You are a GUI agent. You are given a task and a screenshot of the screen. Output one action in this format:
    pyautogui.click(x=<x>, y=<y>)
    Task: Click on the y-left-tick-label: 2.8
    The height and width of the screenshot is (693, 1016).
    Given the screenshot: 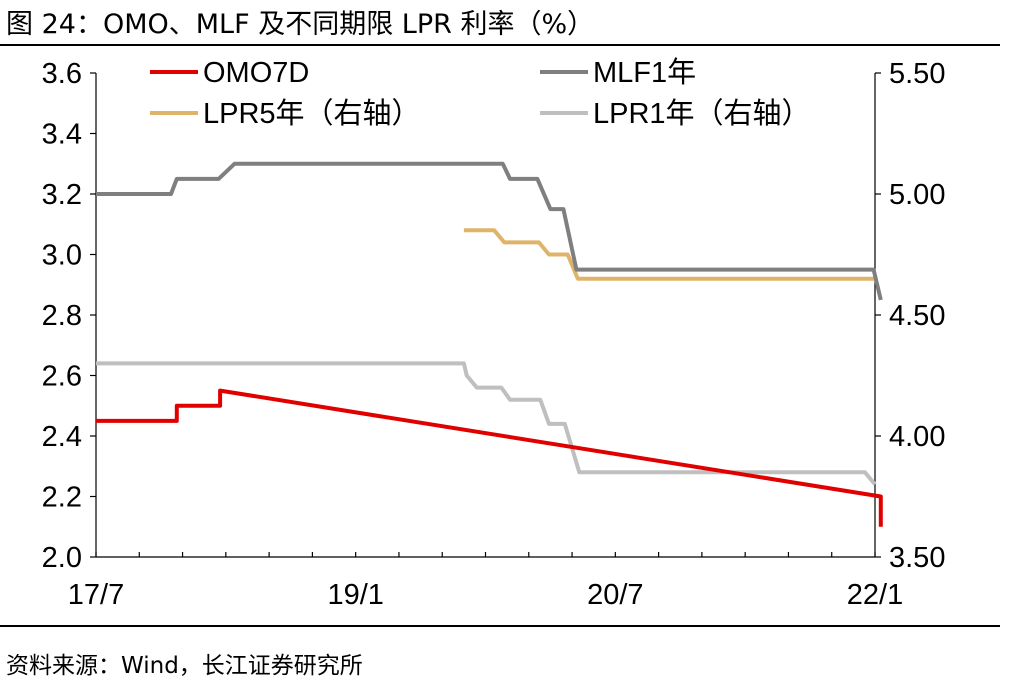 What is the action you would take?
    pyautogui.click(x=62, y=316)
    